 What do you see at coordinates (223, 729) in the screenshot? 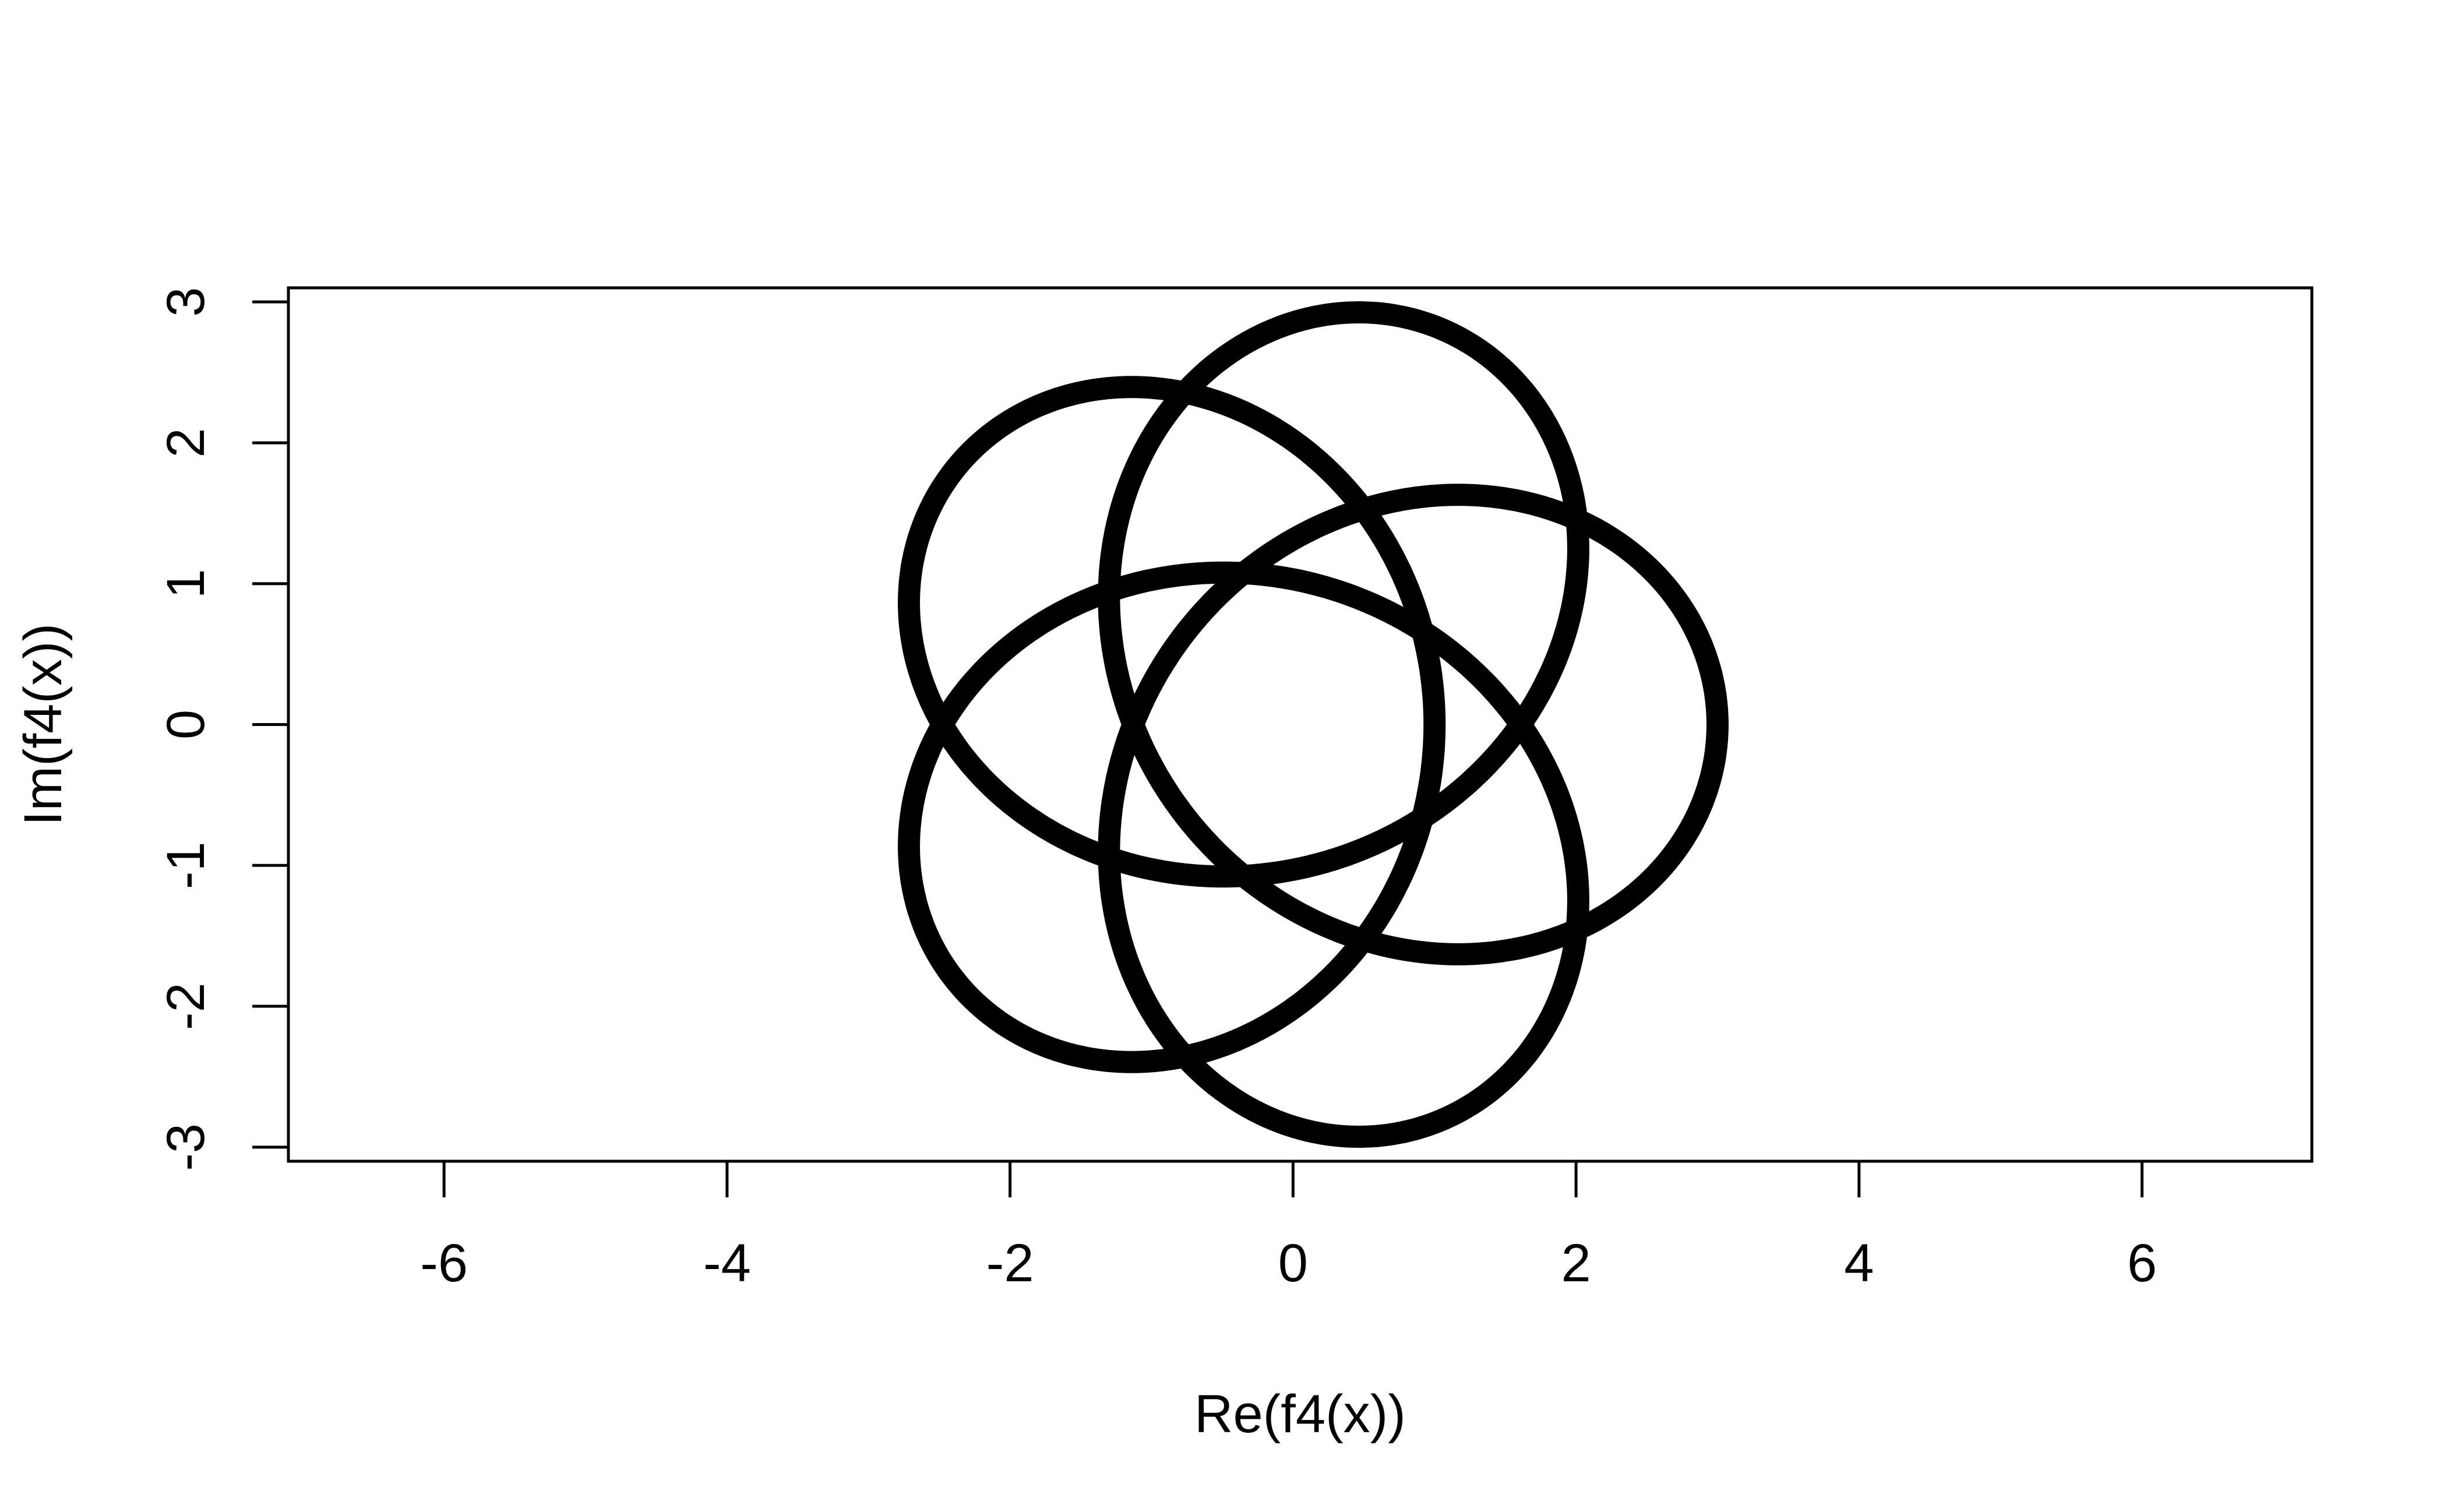
I see `y-axis: -3 -2 -1 0 1 2 3` at bounding box center [223, 729].